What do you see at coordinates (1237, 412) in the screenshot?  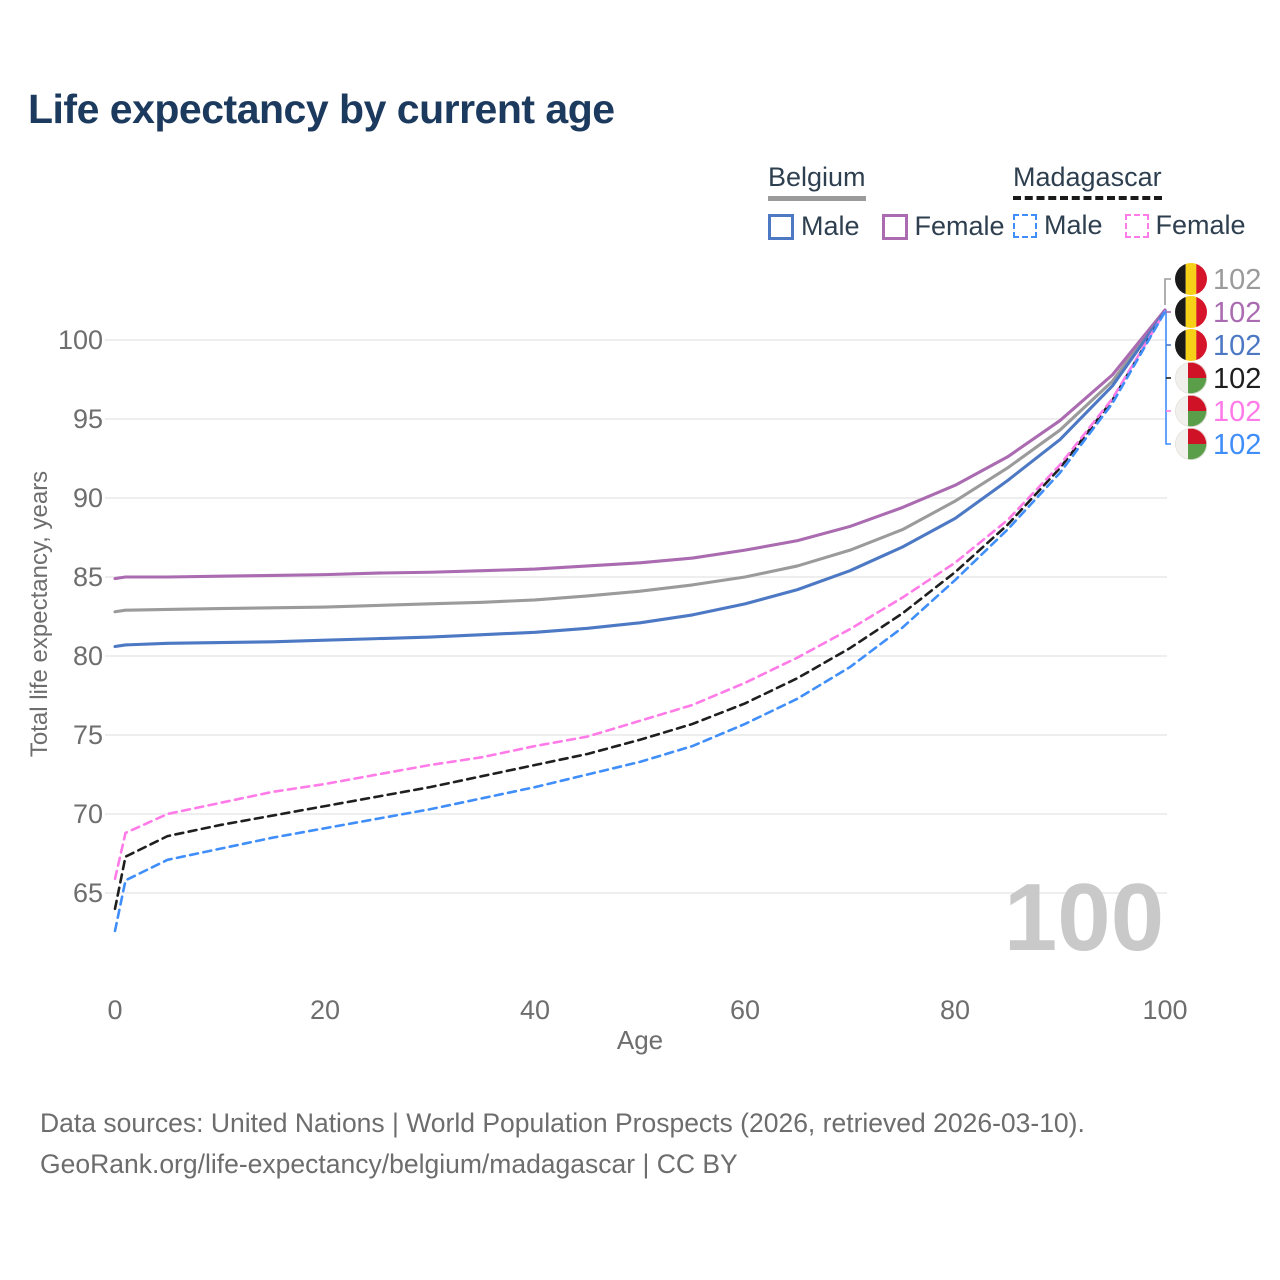 I see `end-value-label-madagascar-female: 102` at bounding box center [1237, 412].